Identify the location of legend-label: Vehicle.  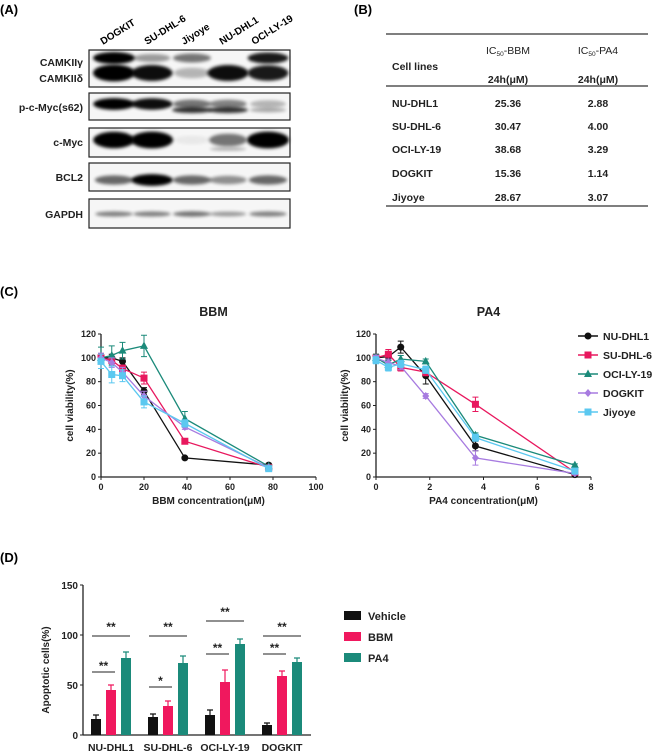
(387, 617).